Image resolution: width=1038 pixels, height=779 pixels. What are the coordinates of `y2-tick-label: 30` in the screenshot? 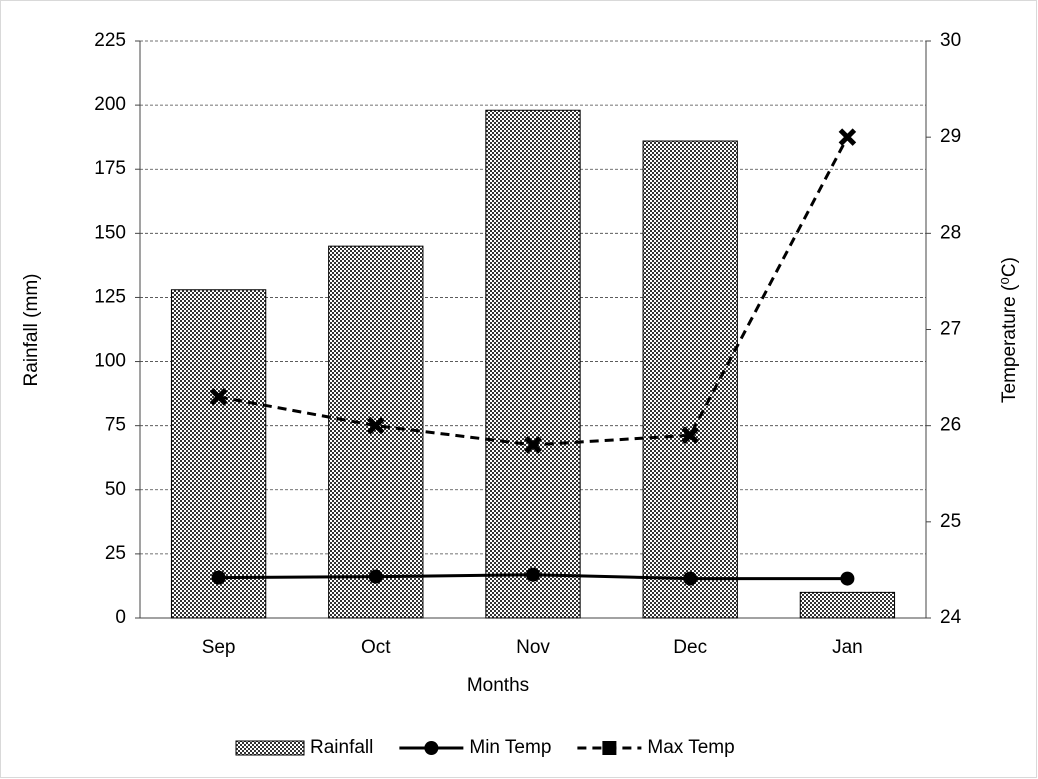 It's located at (950, 40).